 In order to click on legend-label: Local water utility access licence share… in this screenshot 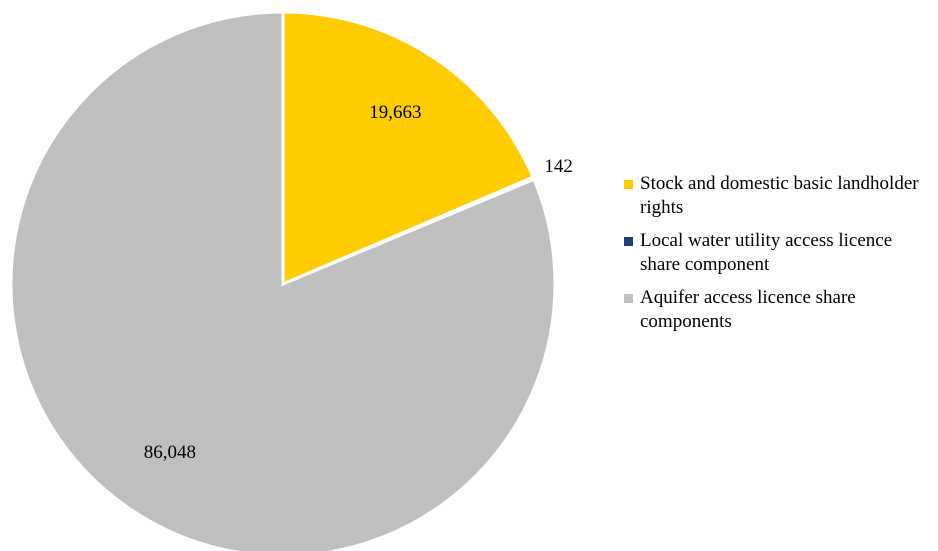, I will do `click(766, 252)`.